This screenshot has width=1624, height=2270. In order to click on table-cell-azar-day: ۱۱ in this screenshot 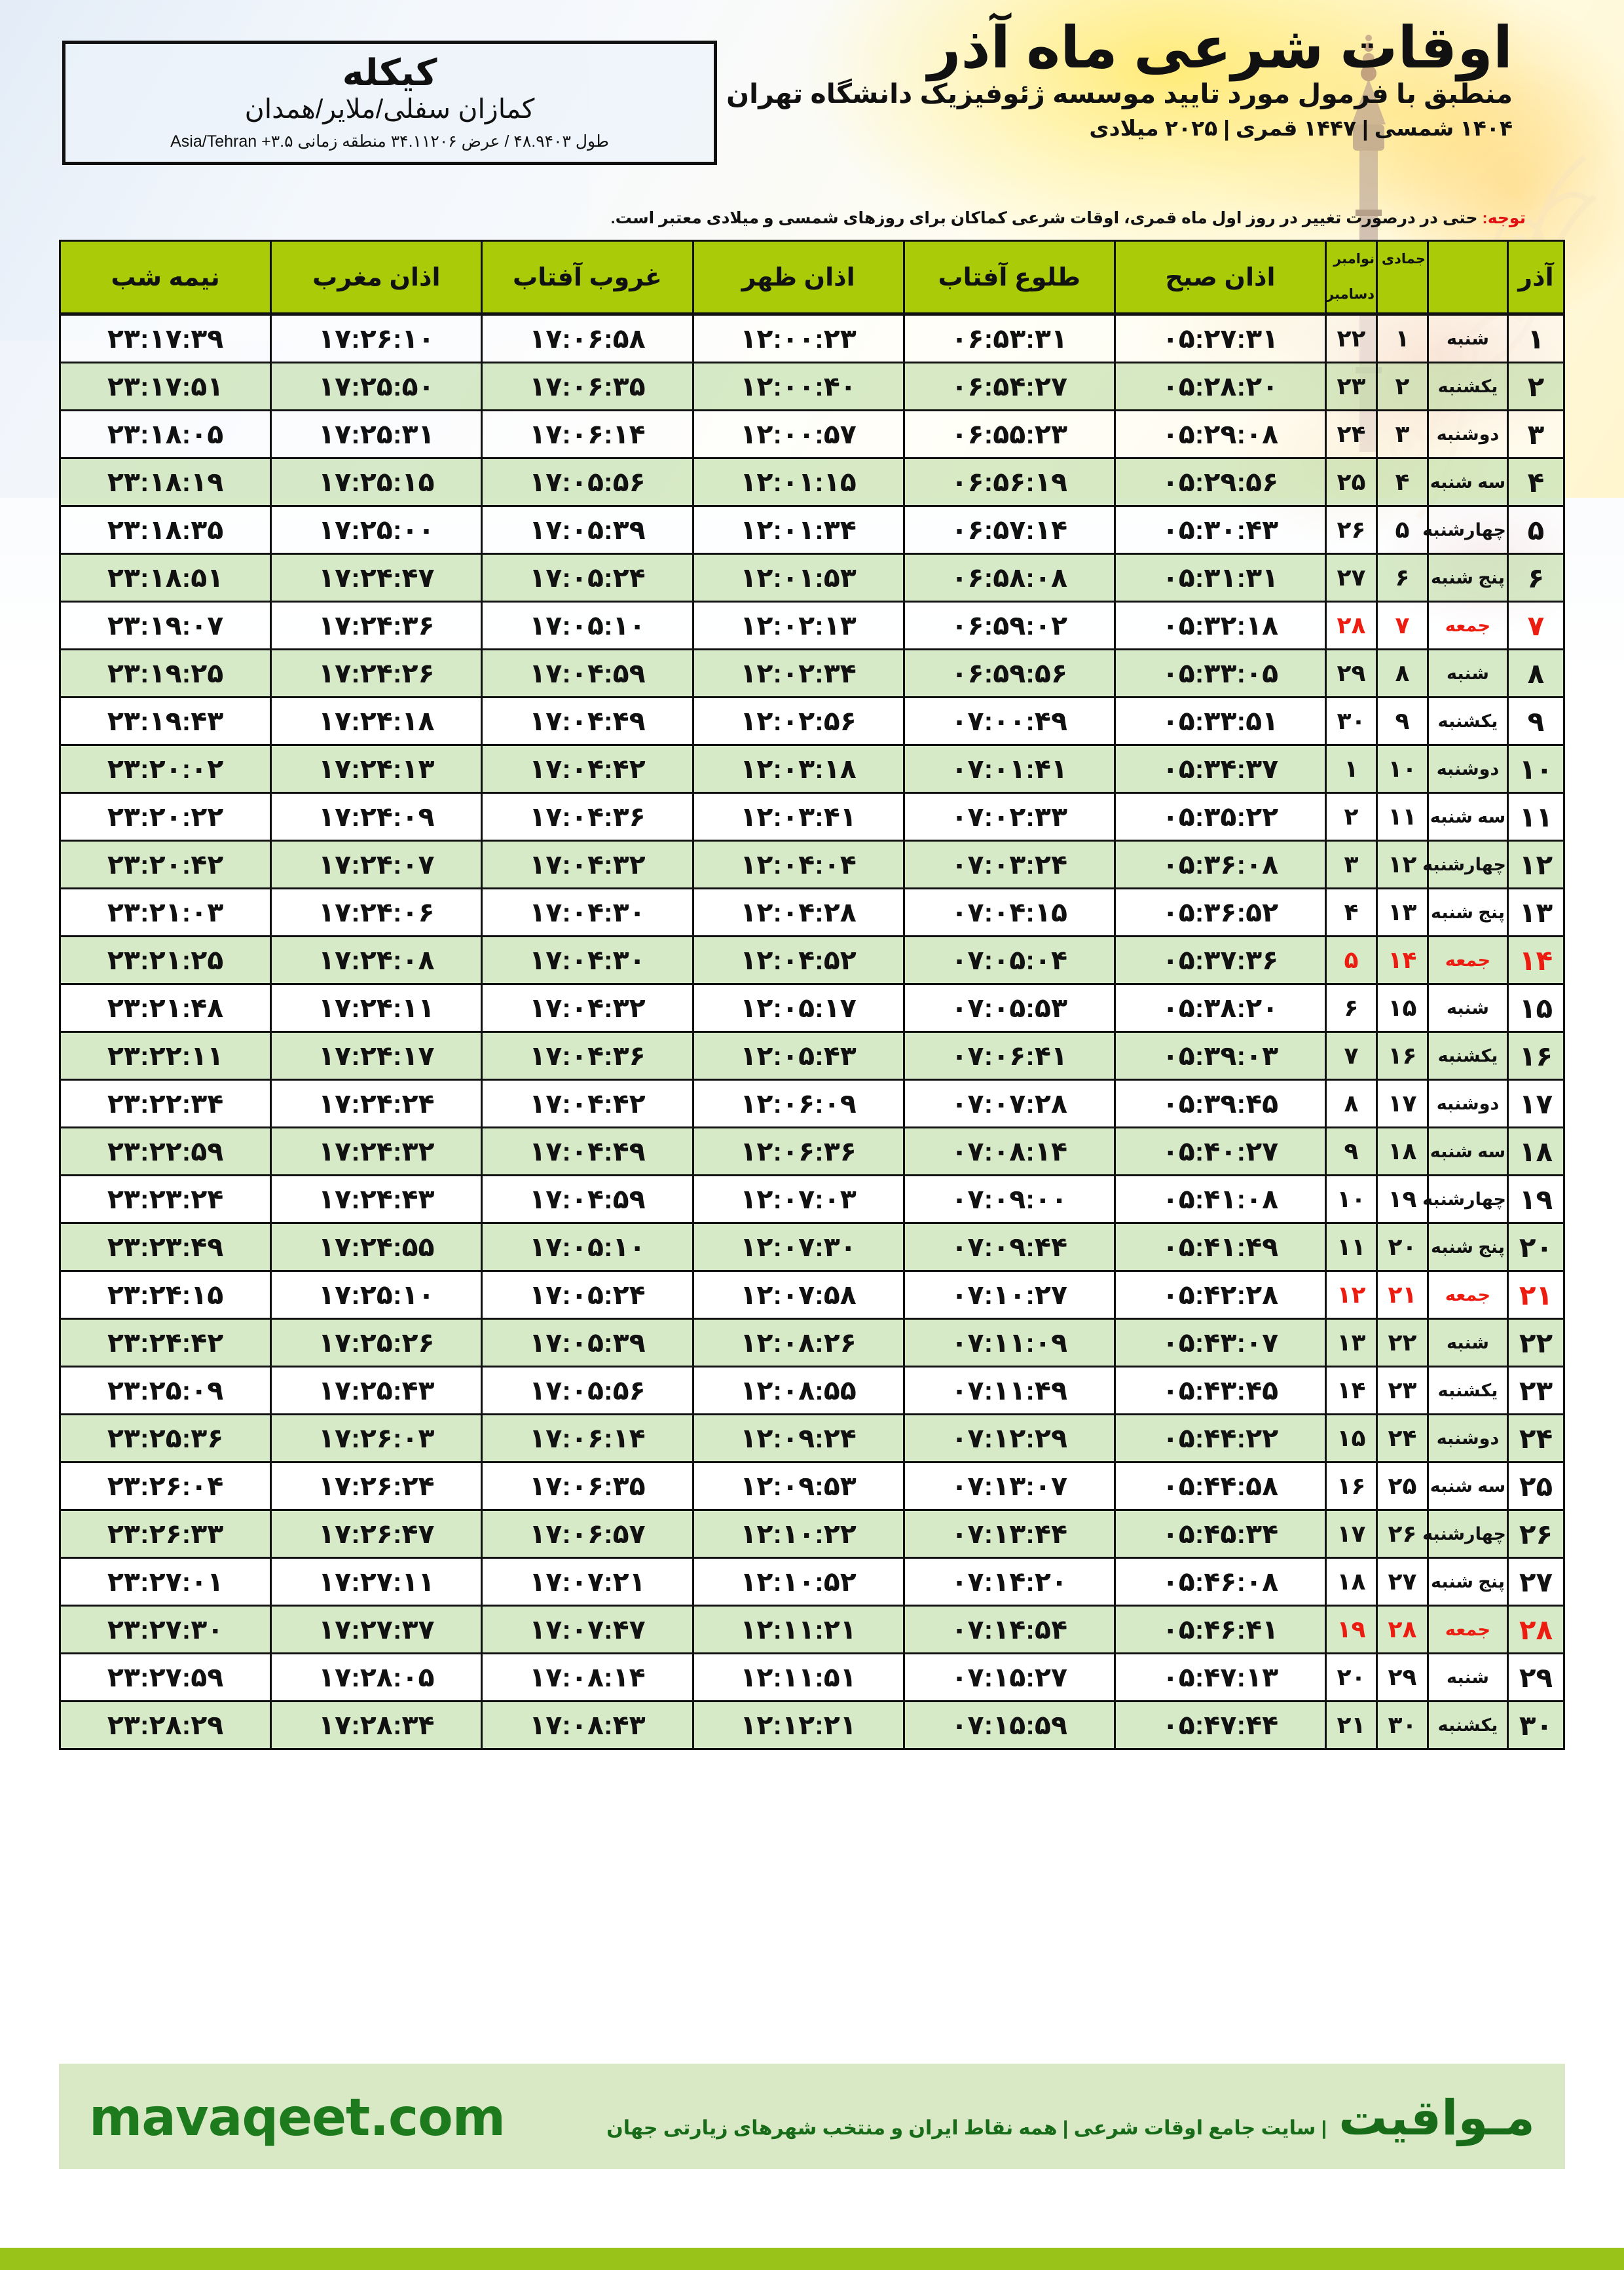, I will do `click(1536, 817)`.